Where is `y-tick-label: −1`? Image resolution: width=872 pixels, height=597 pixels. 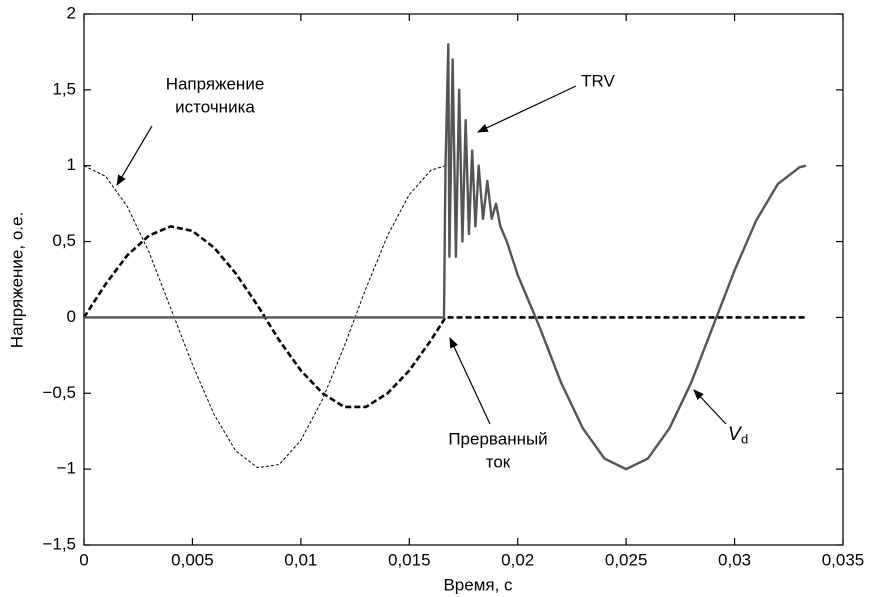 y-tick-label: −1 is located at coordinates (66, 468).